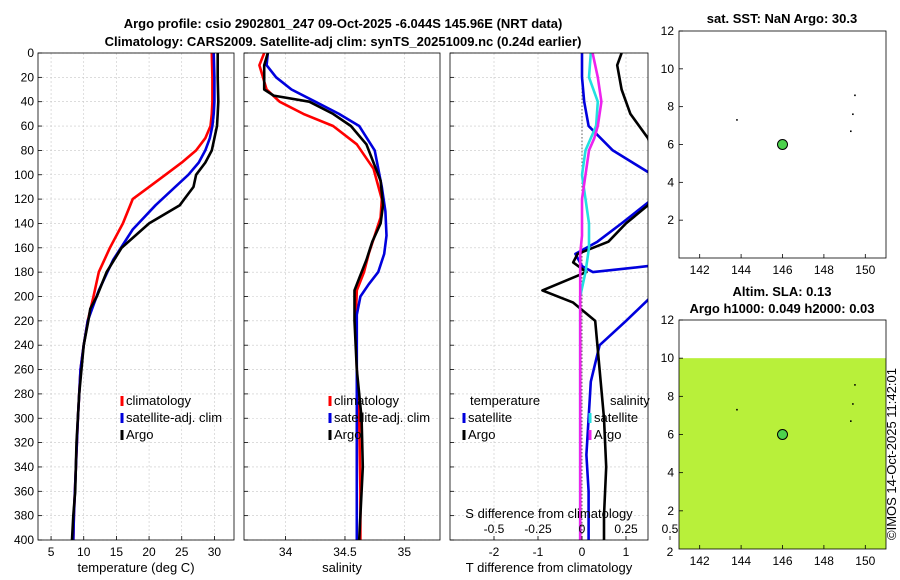 The image size is (900, 580). I want to click on salinity-tick-label: 34, so click(286, 552).